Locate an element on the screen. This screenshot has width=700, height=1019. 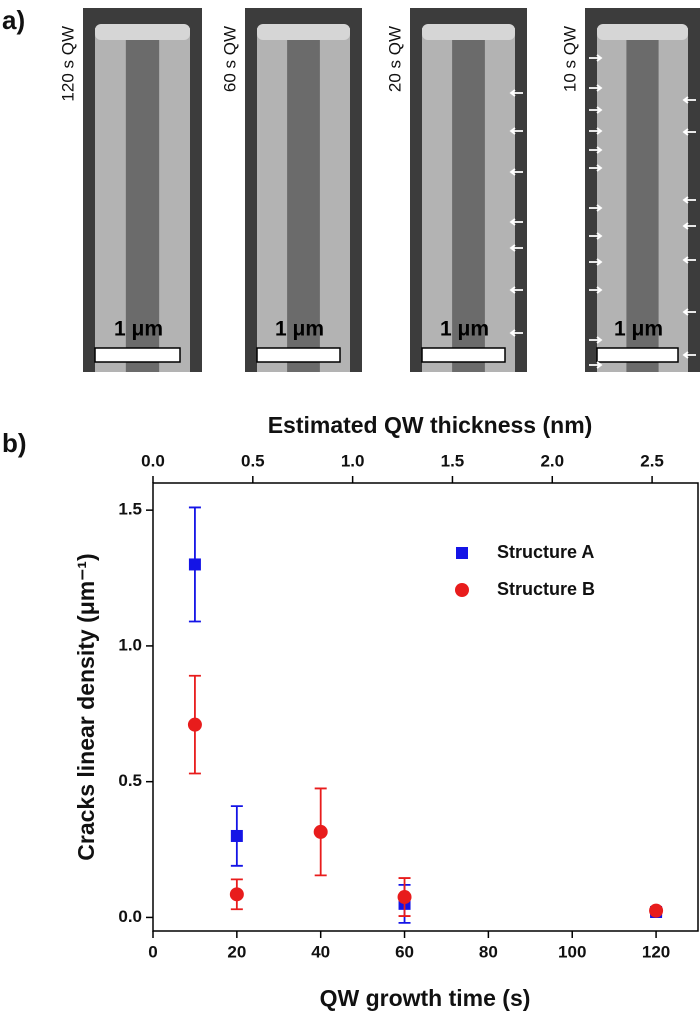
legend-label: Structure B is located at coordinates (546, 589).